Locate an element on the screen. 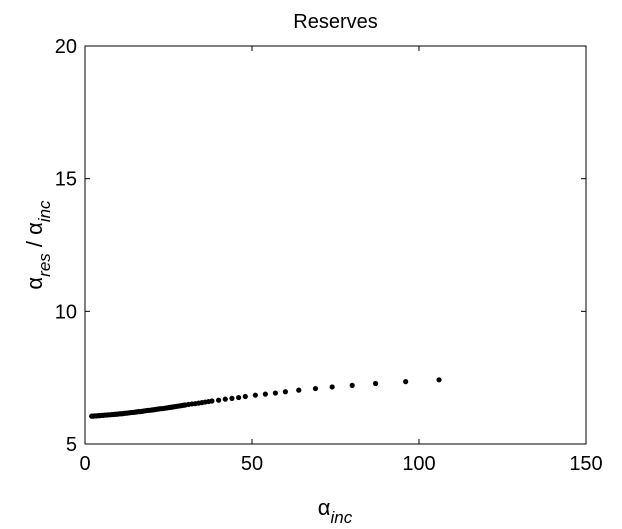 The image size is (622, 529). x-tick-label: 100 is located at coordinates (418, 464).